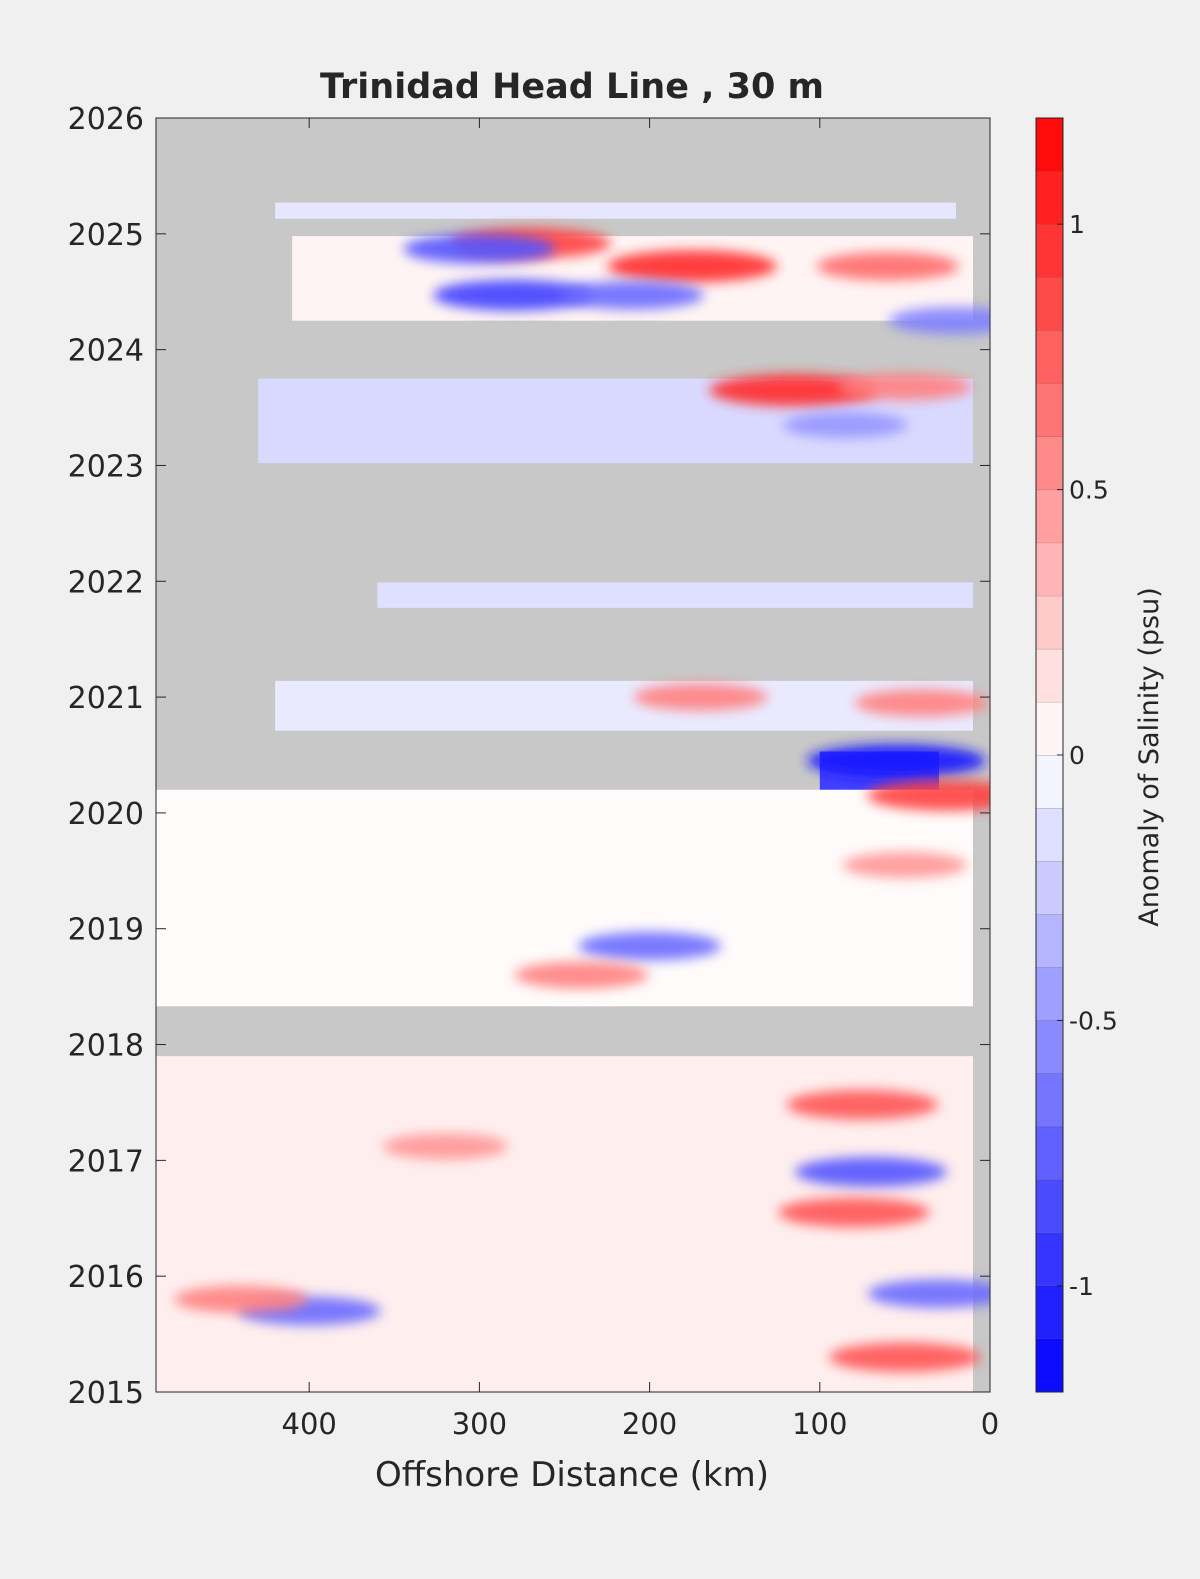 This screenshot has height=1579, width=1200. What do you see at coordinates (106, 1393) in the screenshot?
I see `y-tick-label-0: 2015` at bounding box center [106, 1393].